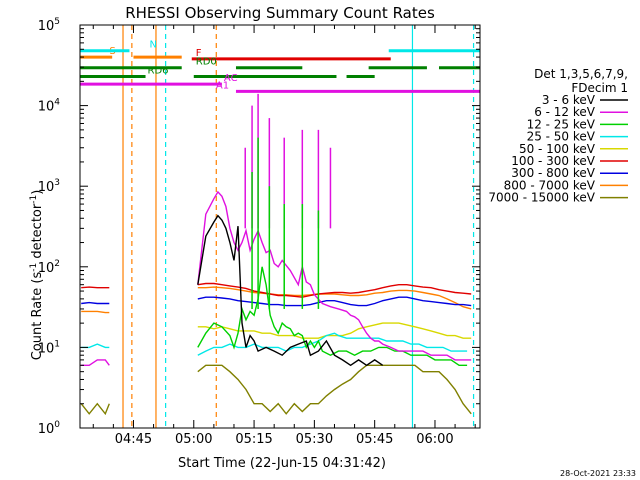  What do you see at coordinates (314, 439) in the screenshot?
I see `x-tick-label-3: 05:30` at bounding box center [314, 439].